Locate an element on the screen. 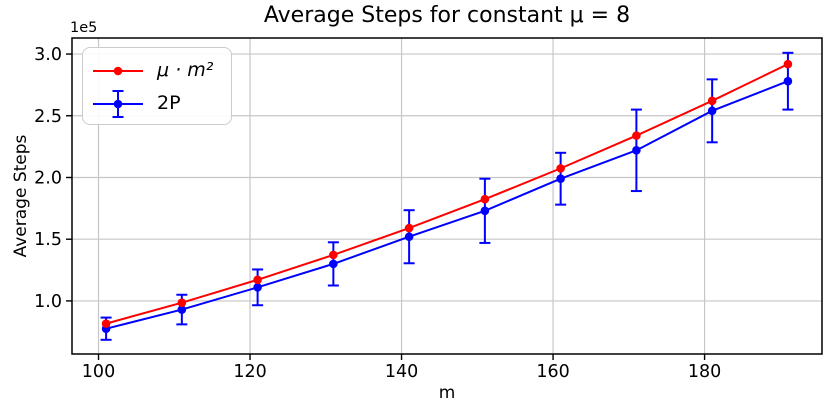 This screenshot has height=415, width=830. legend-sample-line-marker-icon is located at coordinates (118, 70).